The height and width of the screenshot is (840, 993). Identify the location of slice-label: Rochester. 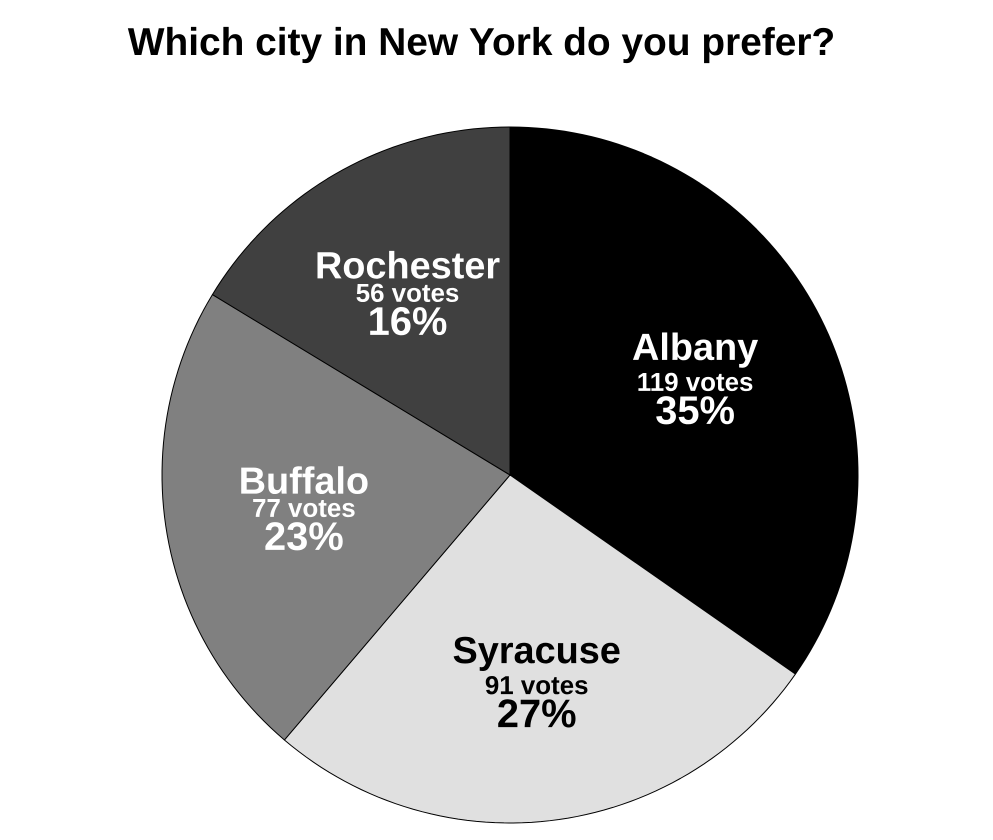
(409, 264).